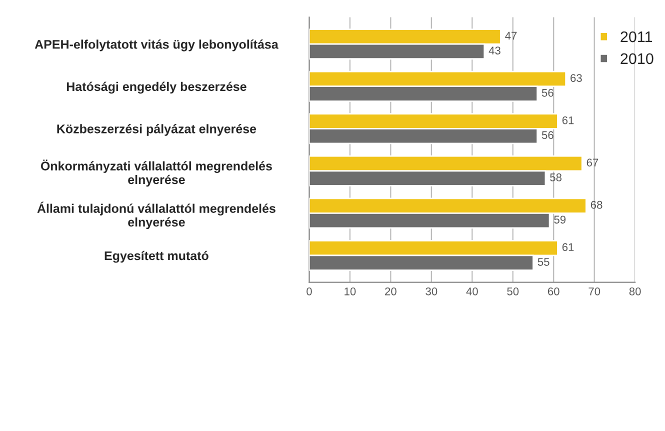 The width and height of the screenshot is (665, 431). Describe the element at coordinates (560, 220) in the screenshot. I see `data-label: 59` at that location.